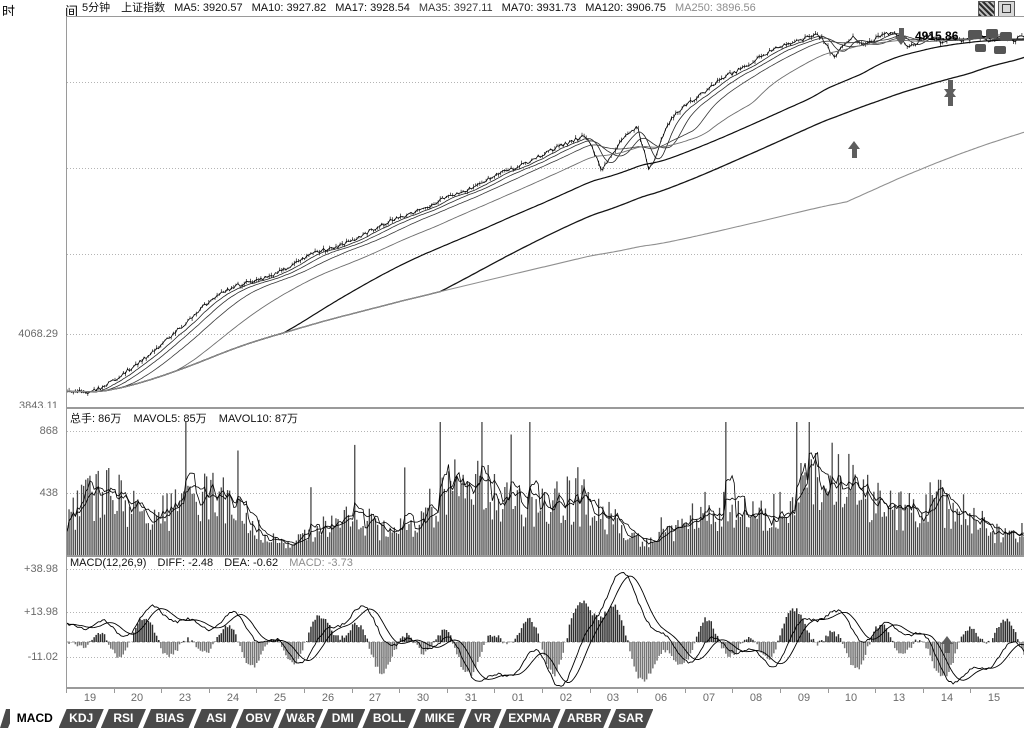  I want to click on tab-dmi: DMI, so click(342, 718).